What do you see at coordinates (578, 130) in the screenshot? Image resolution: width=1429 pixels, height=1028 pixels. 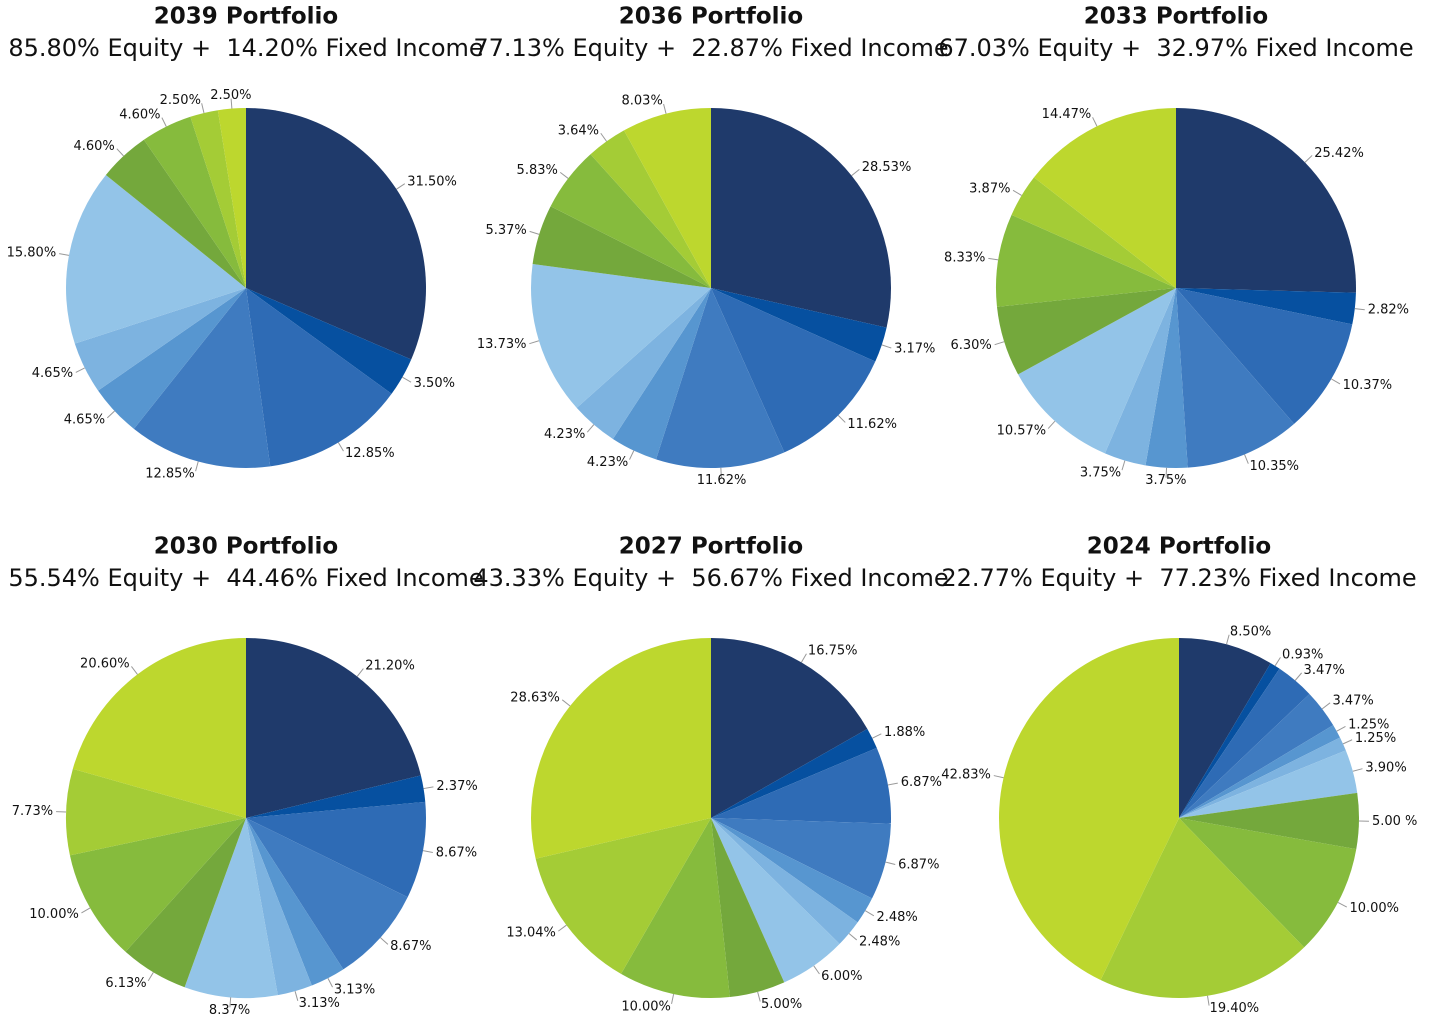 I see `slice-label: 3.64%` at bounding box center [578, 130].